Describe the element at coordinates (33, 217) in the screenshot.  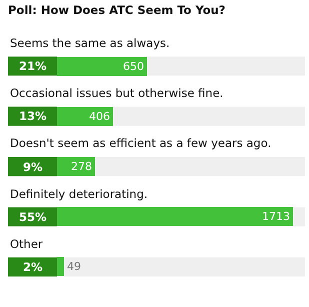
I see `text: 55%` at that location.